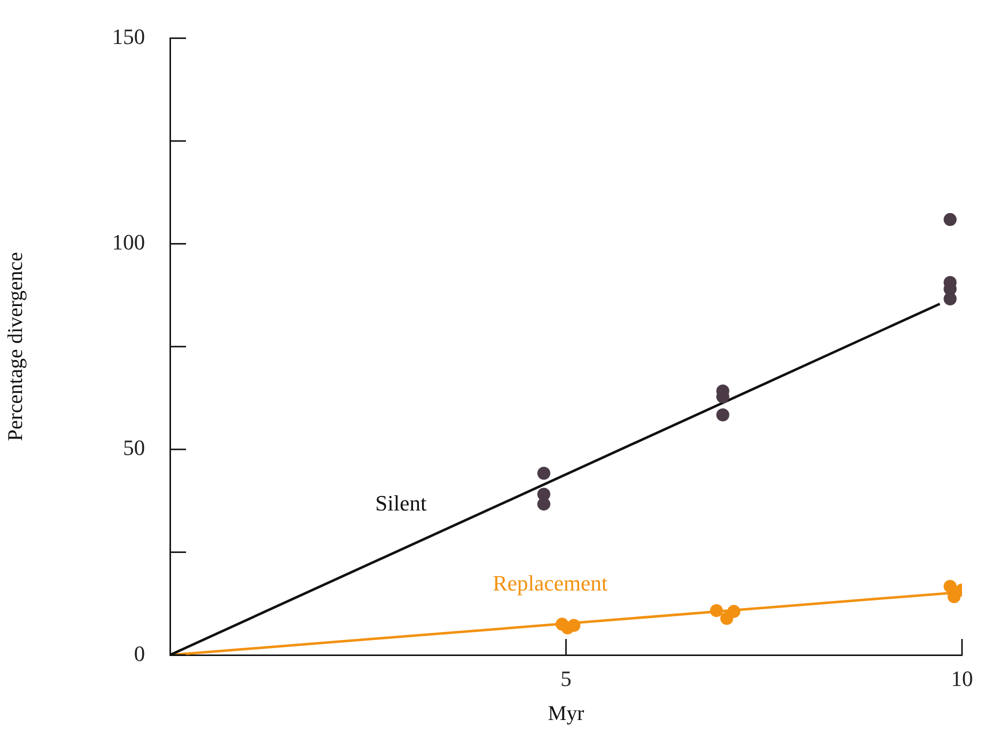  What do you see at coordinates (566, 678) in the screenshot?
I see `x-tick-label: 5` at bounding box center [566, 678].